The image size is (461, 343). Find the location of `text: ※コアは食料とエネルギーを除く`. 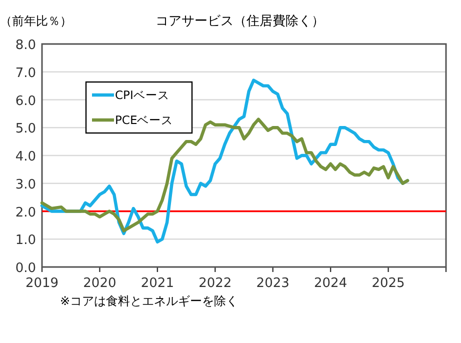

text: ※コアは食料とエネルギーを除く is located at coordinates (149, 301).